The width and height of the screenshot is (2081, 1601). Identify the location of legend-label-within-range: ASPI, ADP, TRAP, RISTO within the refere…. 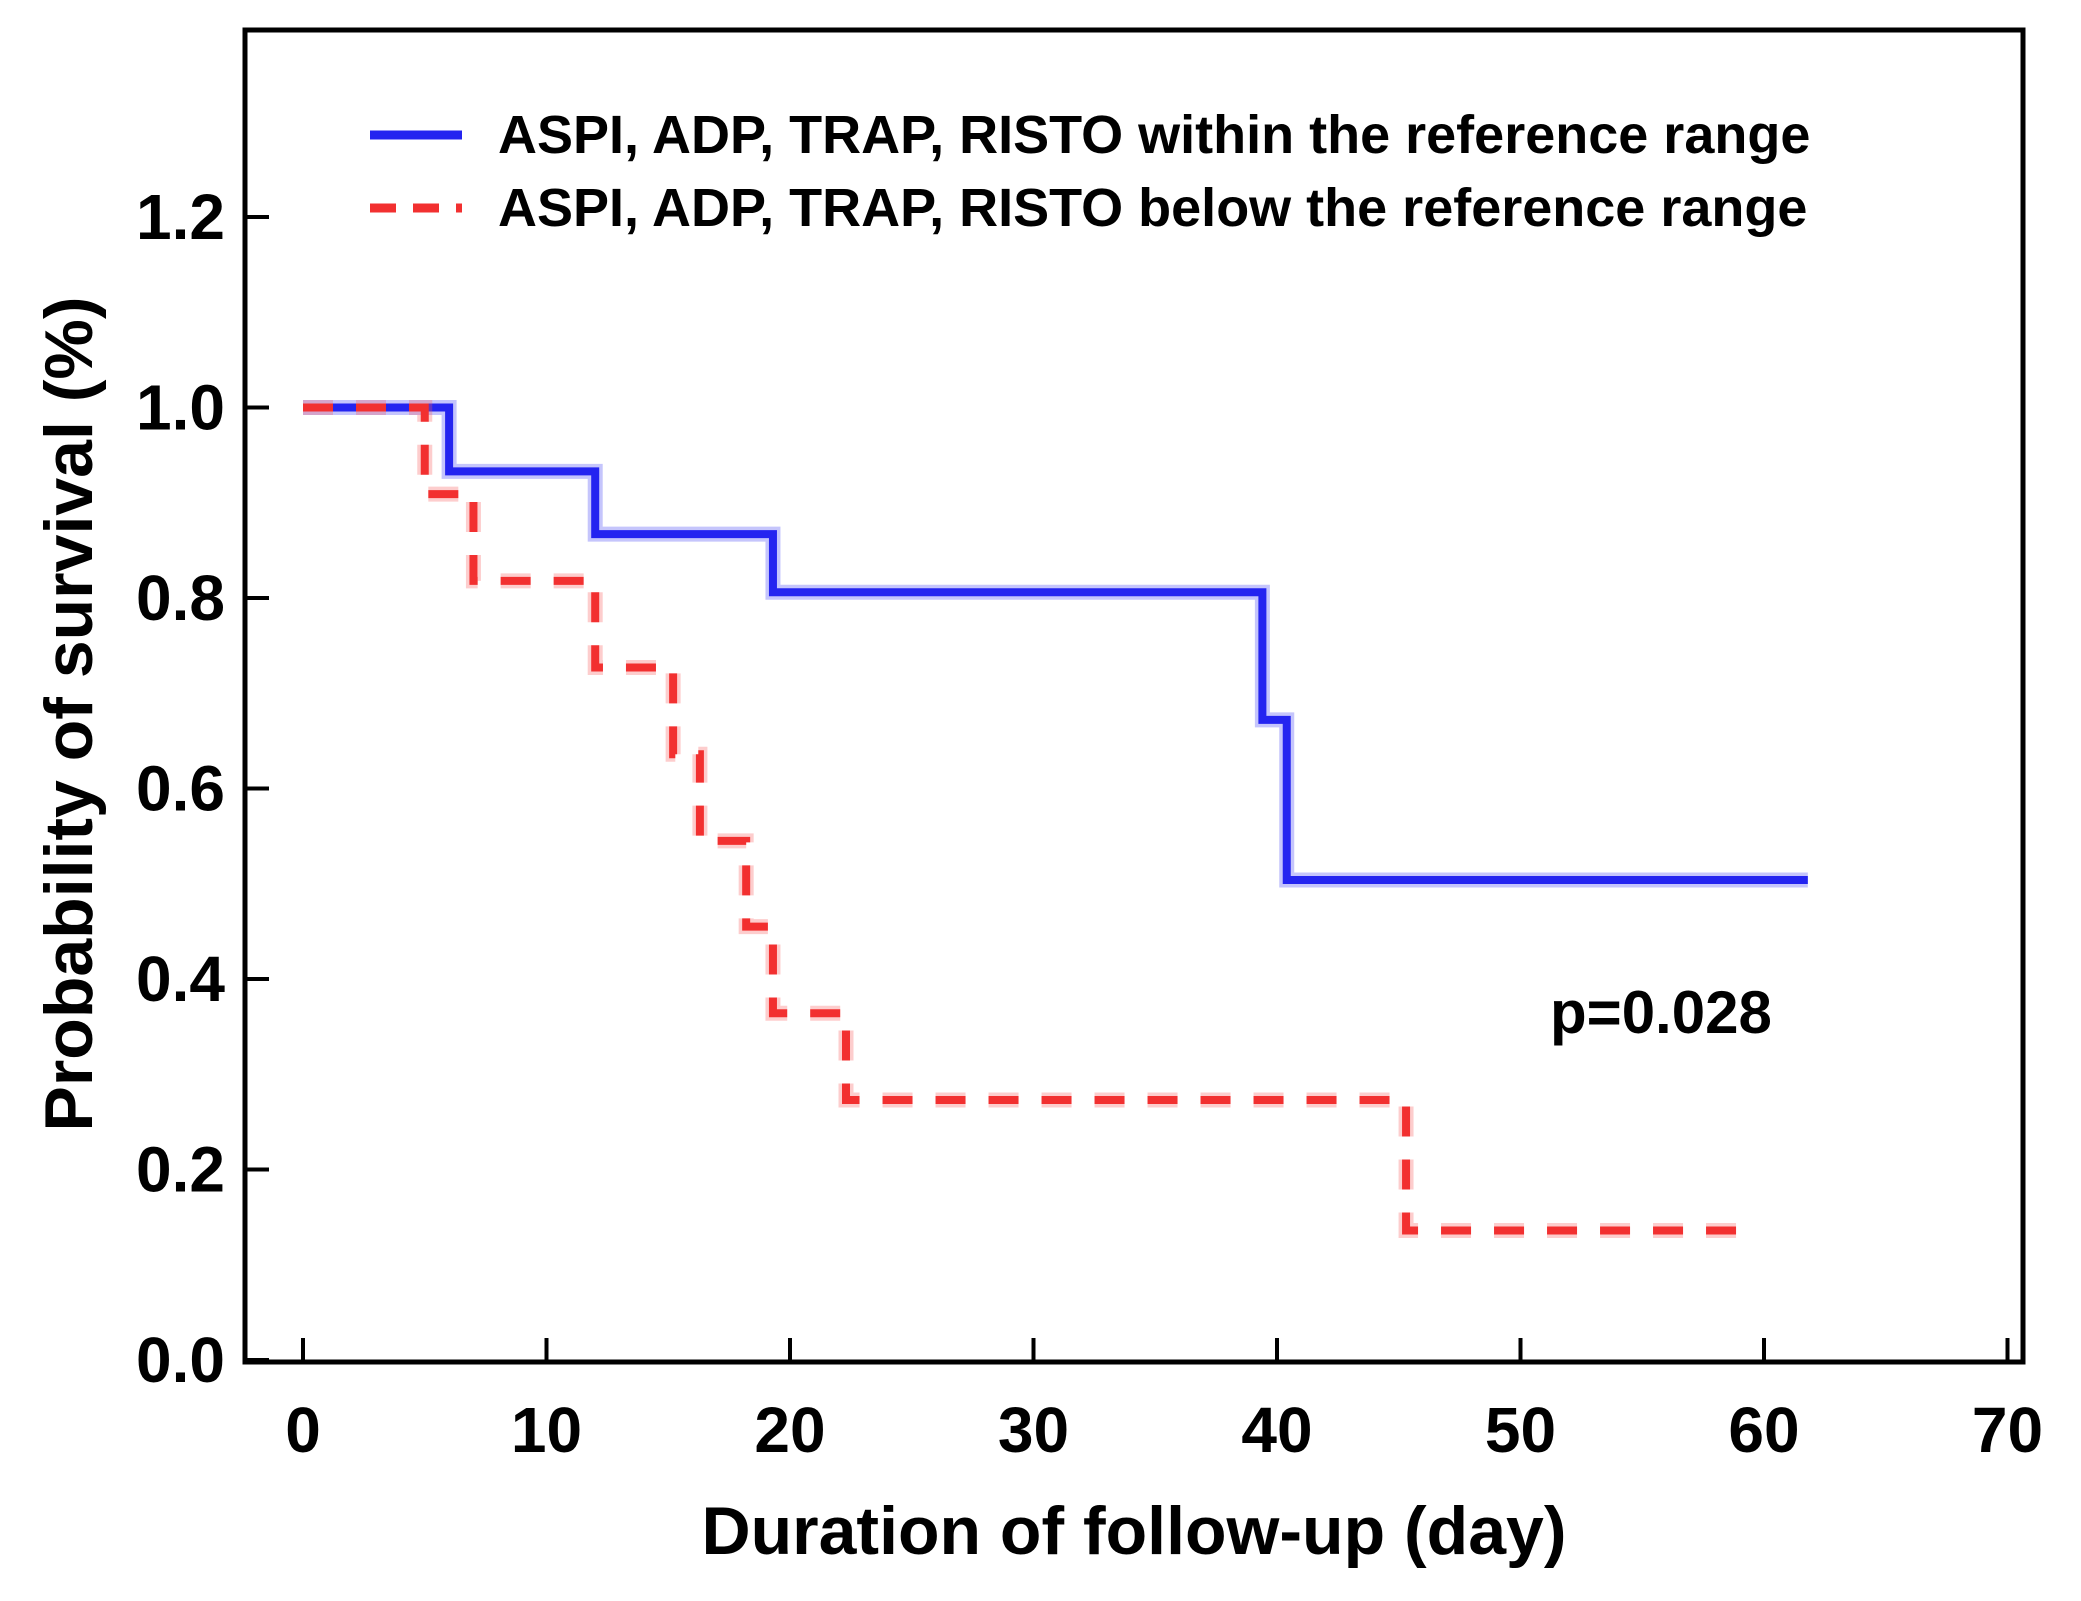
(1154, 135).